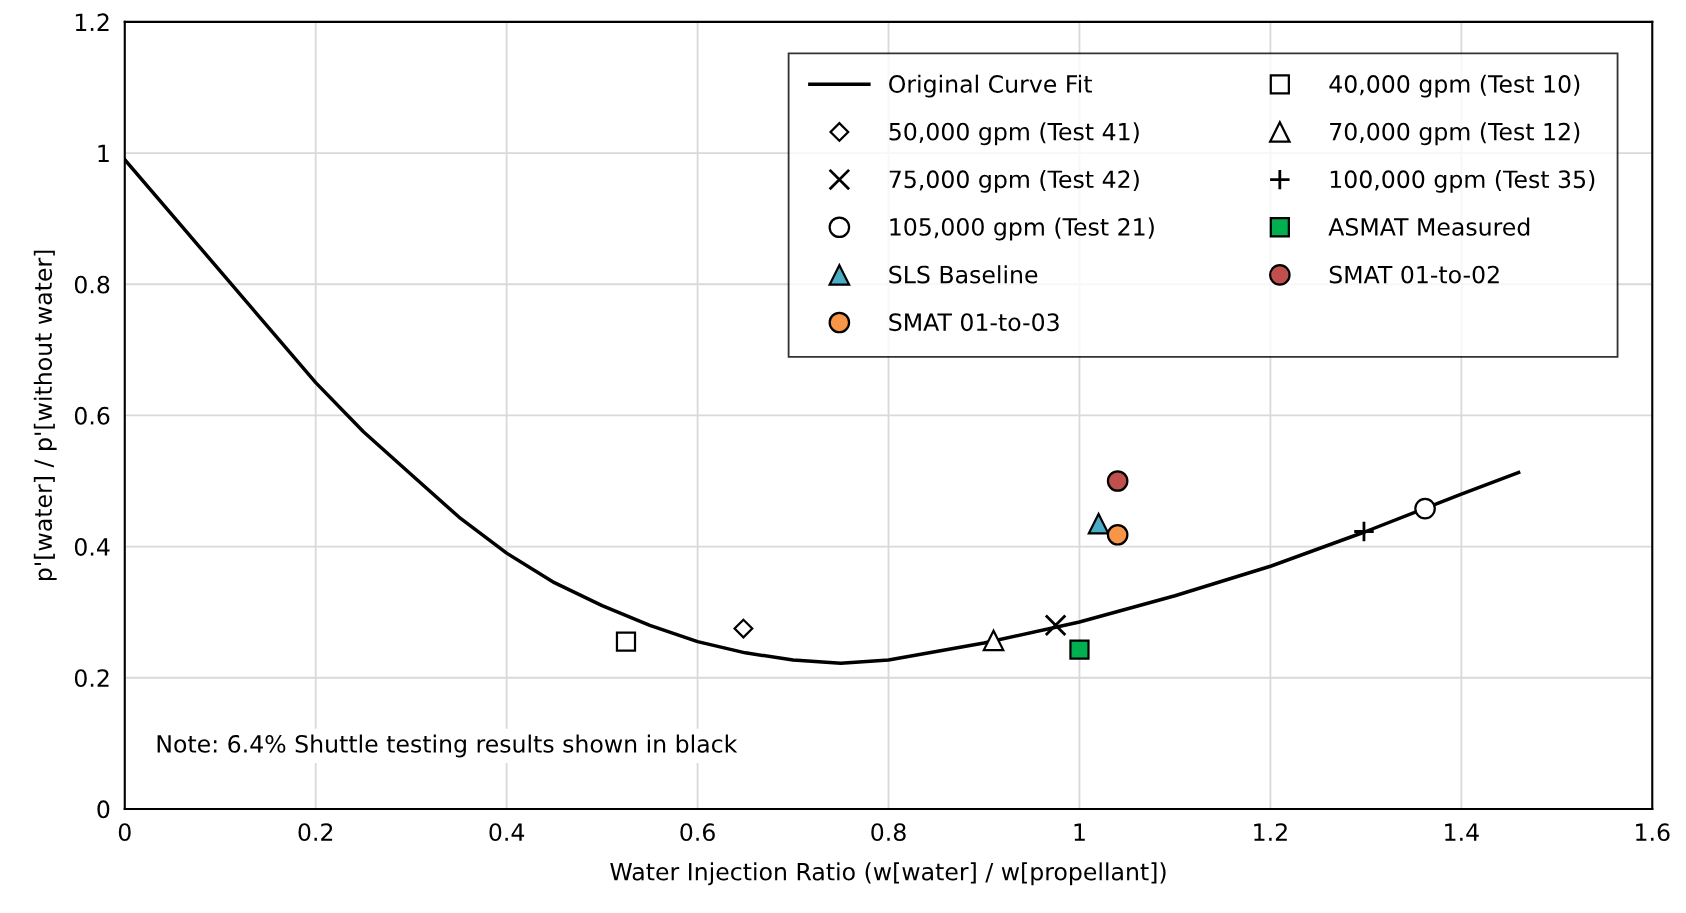  I want to click on x-tick-label: 0.4, so click(507, 832).